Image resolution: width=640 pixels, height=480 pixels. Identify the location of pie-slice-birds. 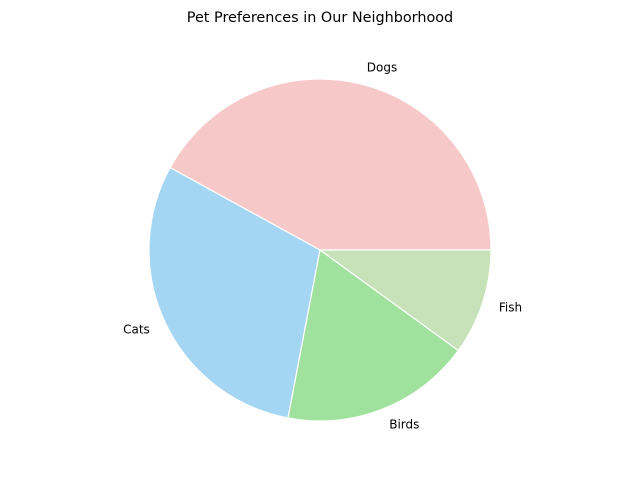
(373, 335).